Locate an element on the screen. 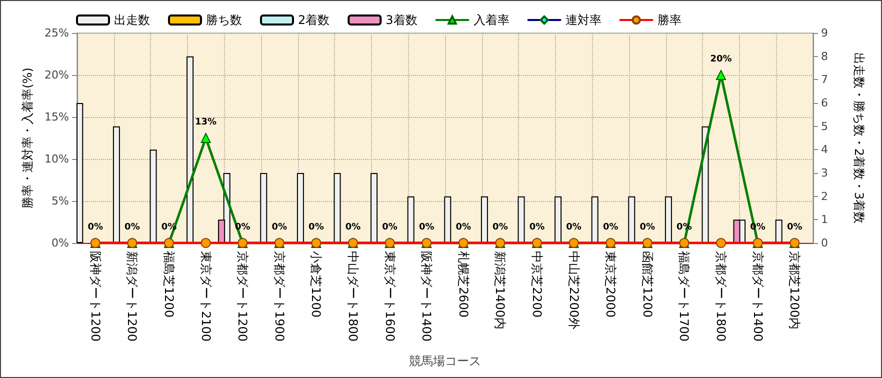  legend-label: 勝ち数 is located at coordinates (224, 20).